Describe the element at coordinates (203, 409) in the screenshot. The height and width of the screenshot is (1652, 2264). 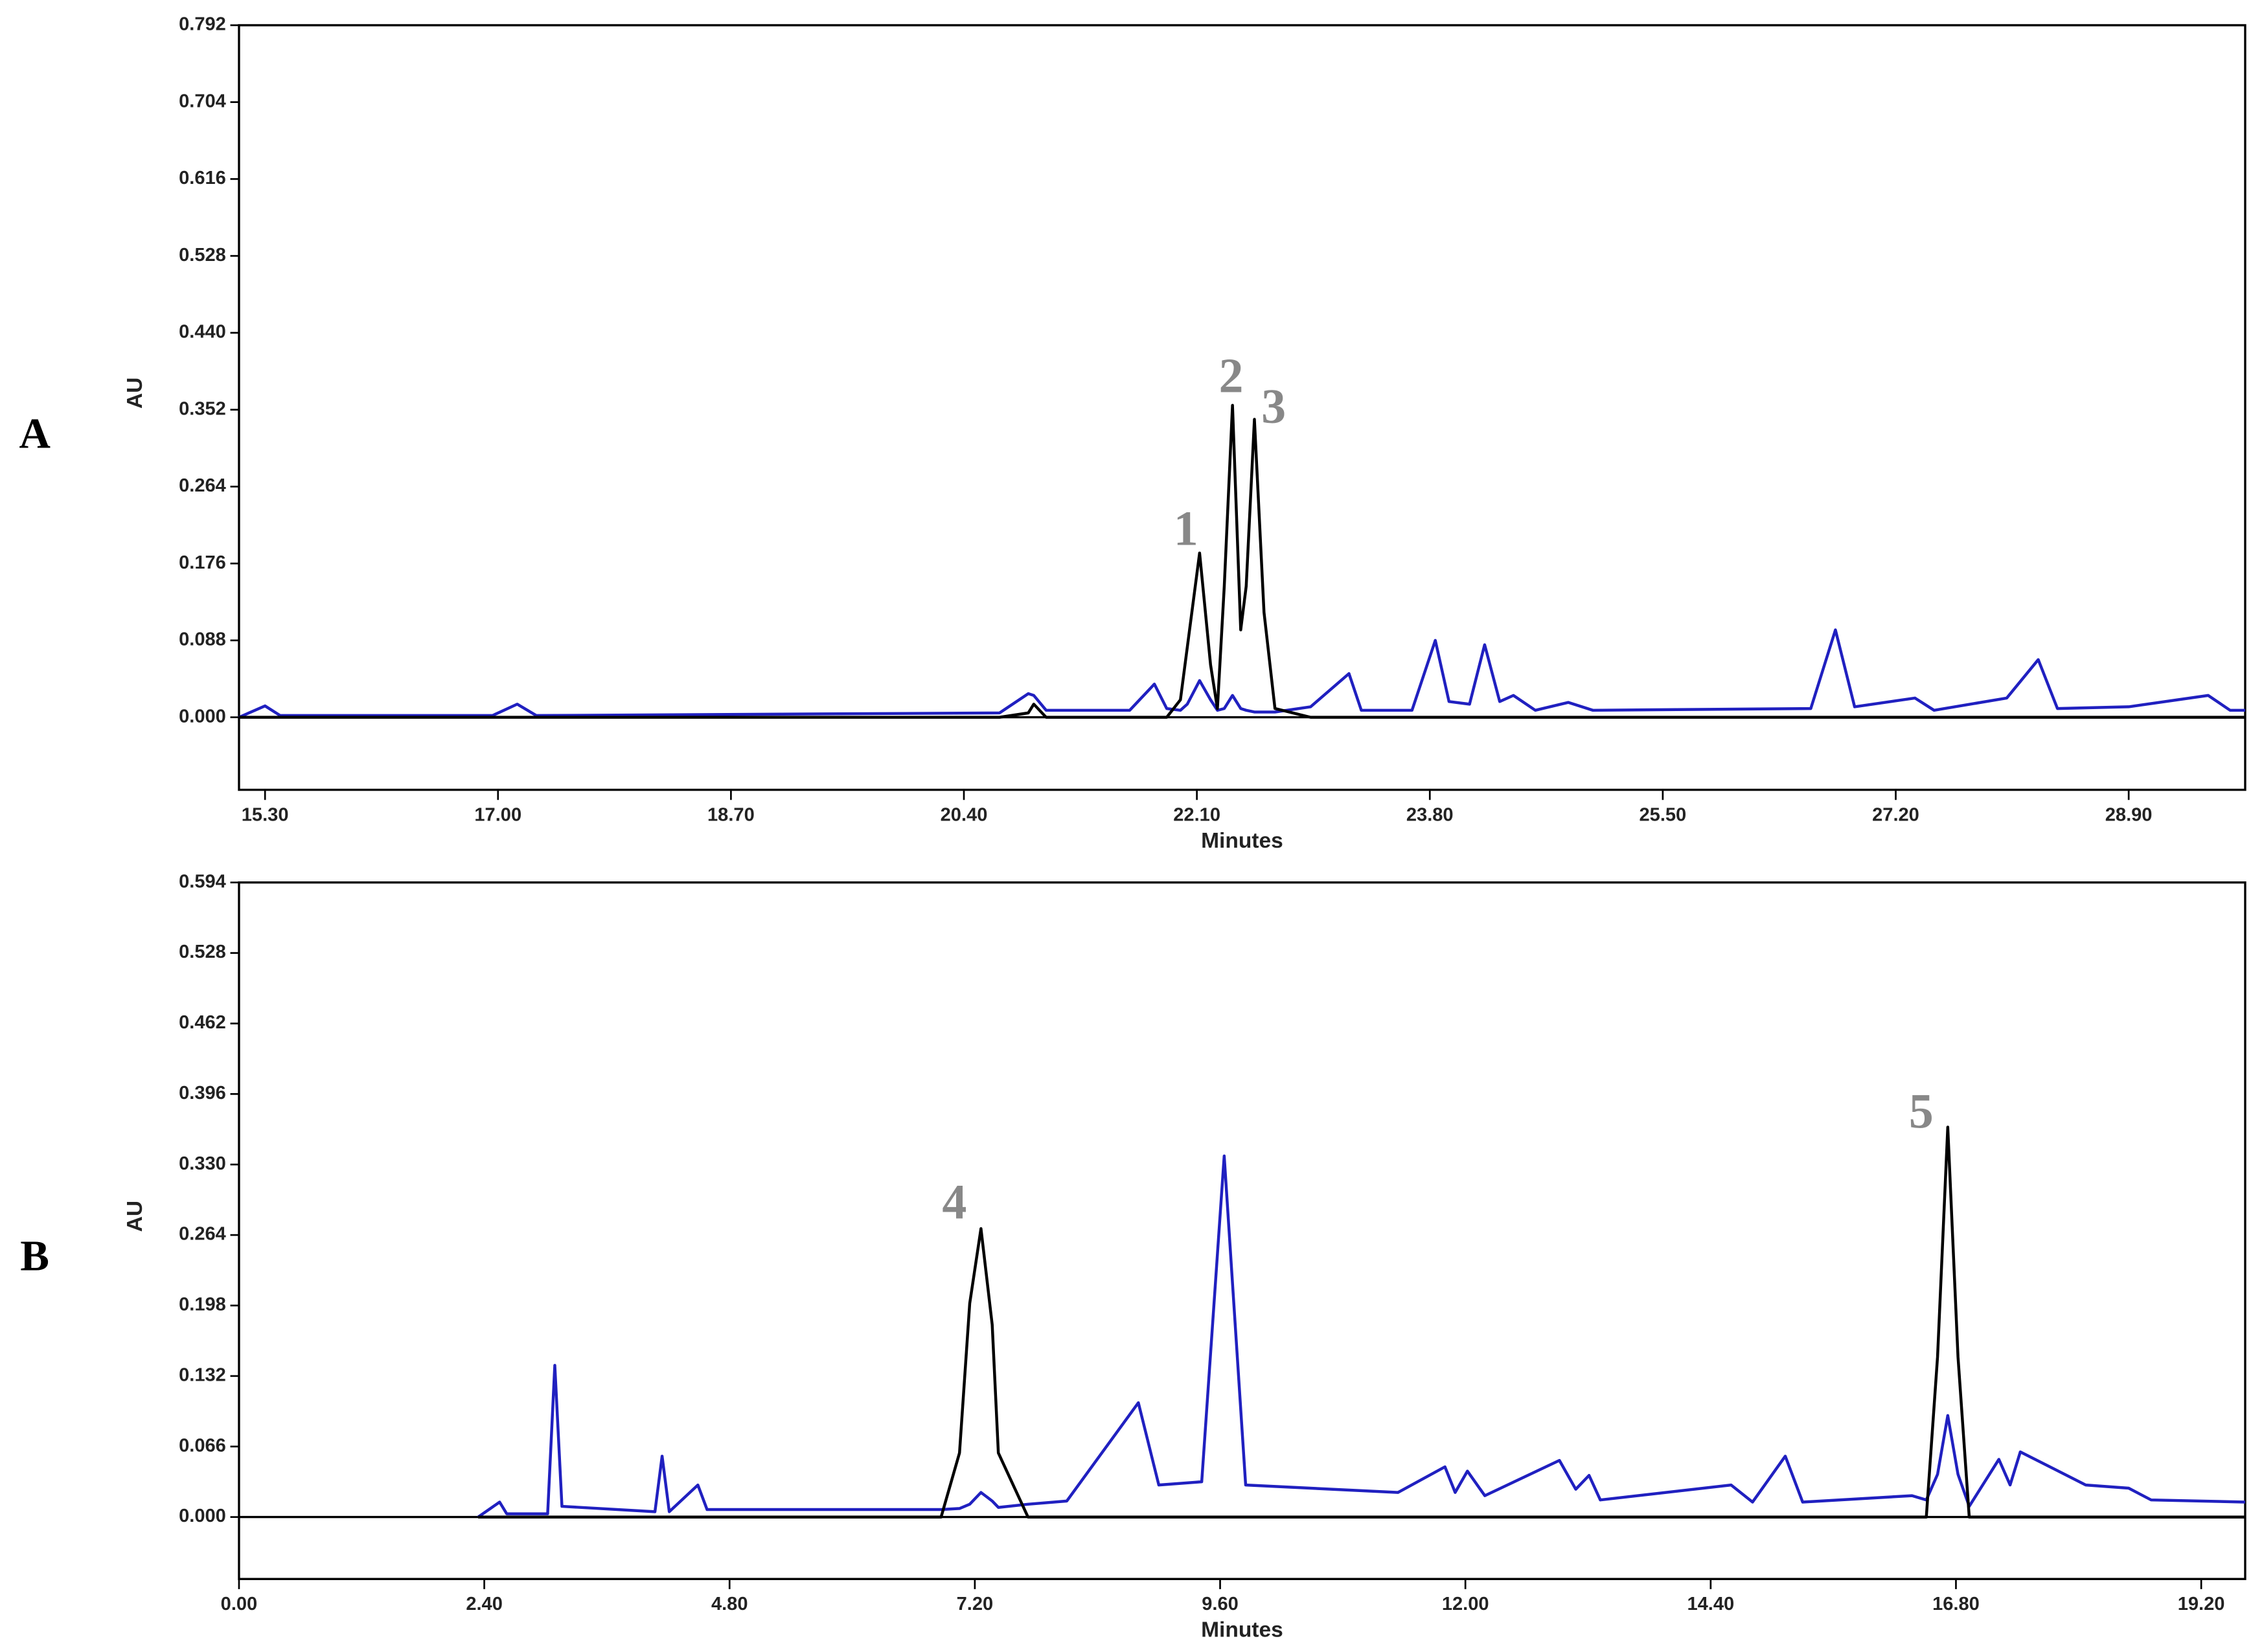
I see `y-tick-label: 0.352` at that location.